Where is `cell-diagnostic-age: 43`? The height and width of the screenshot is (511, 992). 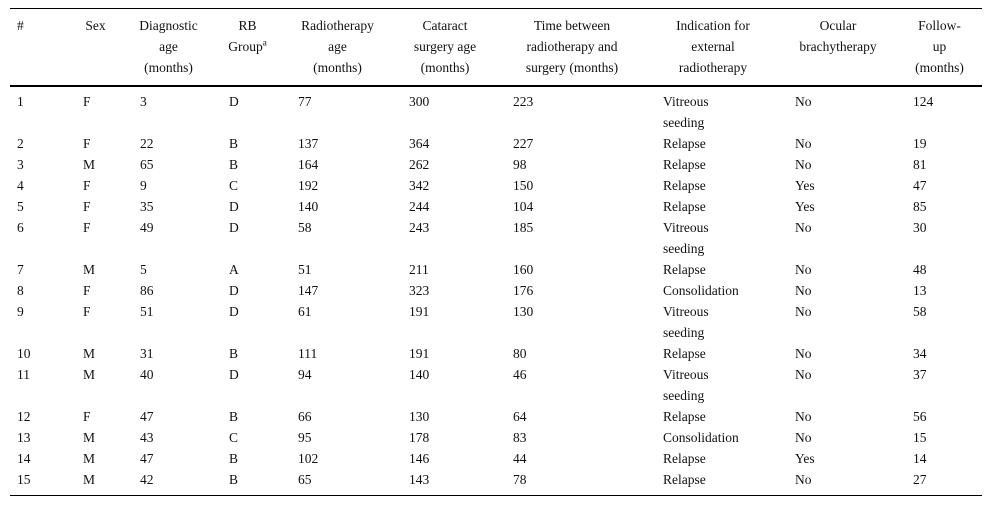 cell-diagnostic-age: 43 is located at coordinates (147, 437).